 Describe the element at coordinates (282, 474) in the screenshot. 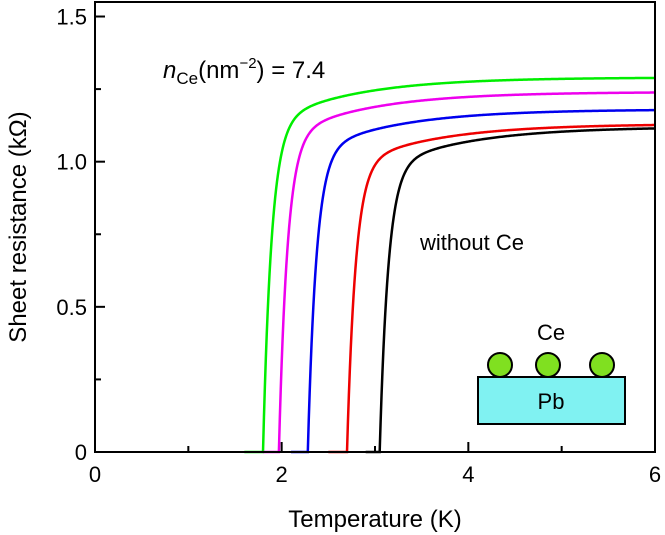

I see `x-tick-label-1: 2` at that location.